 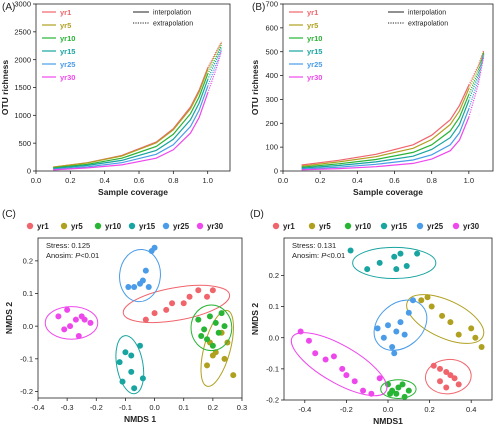 I want to click on series-line-yr1-extrapolation, so click(x=476, y=68).